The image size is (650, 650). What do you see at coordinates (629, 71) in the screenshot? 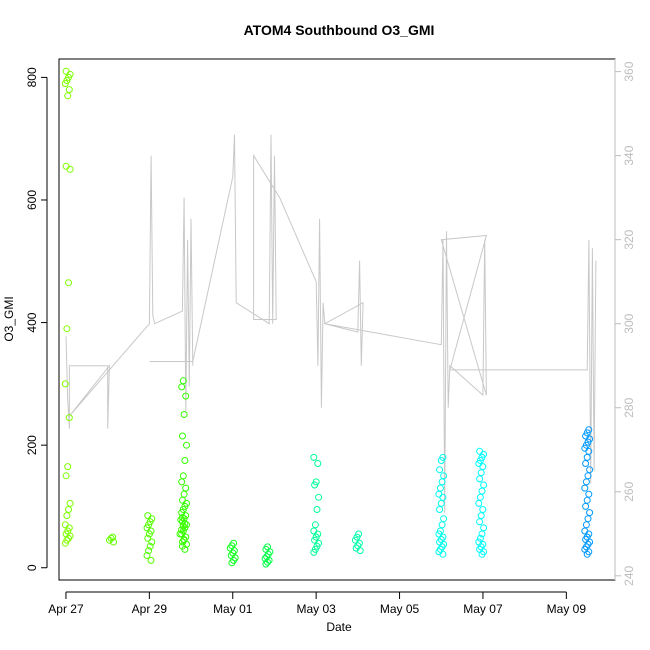
I see `y-right-tick-label: 360` at bounding box center [629, 71].